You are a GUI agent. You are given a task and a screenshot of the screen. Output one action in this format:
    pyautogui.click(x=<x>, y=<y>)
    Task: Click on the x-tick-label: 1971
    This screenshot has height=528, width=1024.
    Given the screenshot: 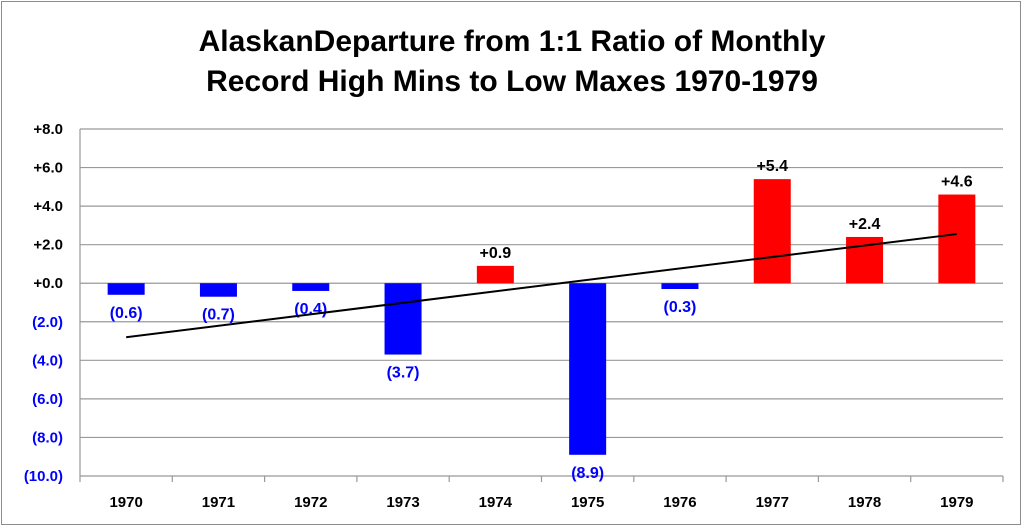 What is the action you would take?
    pyautogui.click(x=218, y=502)
    